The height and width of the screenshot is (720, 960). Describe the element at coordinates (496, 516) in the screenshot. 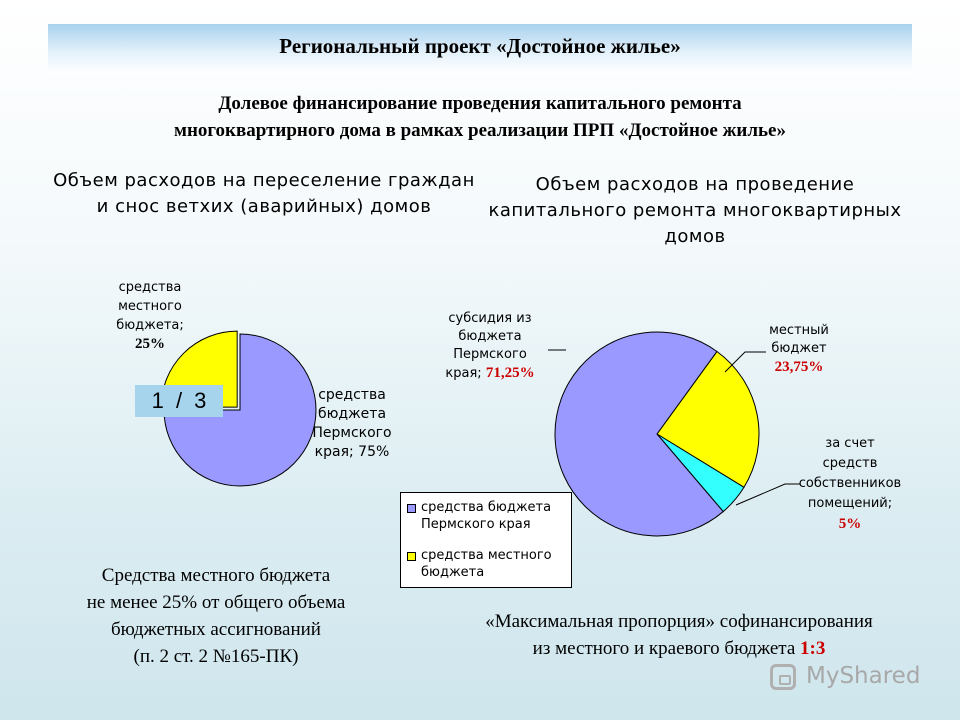

I see `legend-text-regional: средства бюджета Пермского края` at that location.